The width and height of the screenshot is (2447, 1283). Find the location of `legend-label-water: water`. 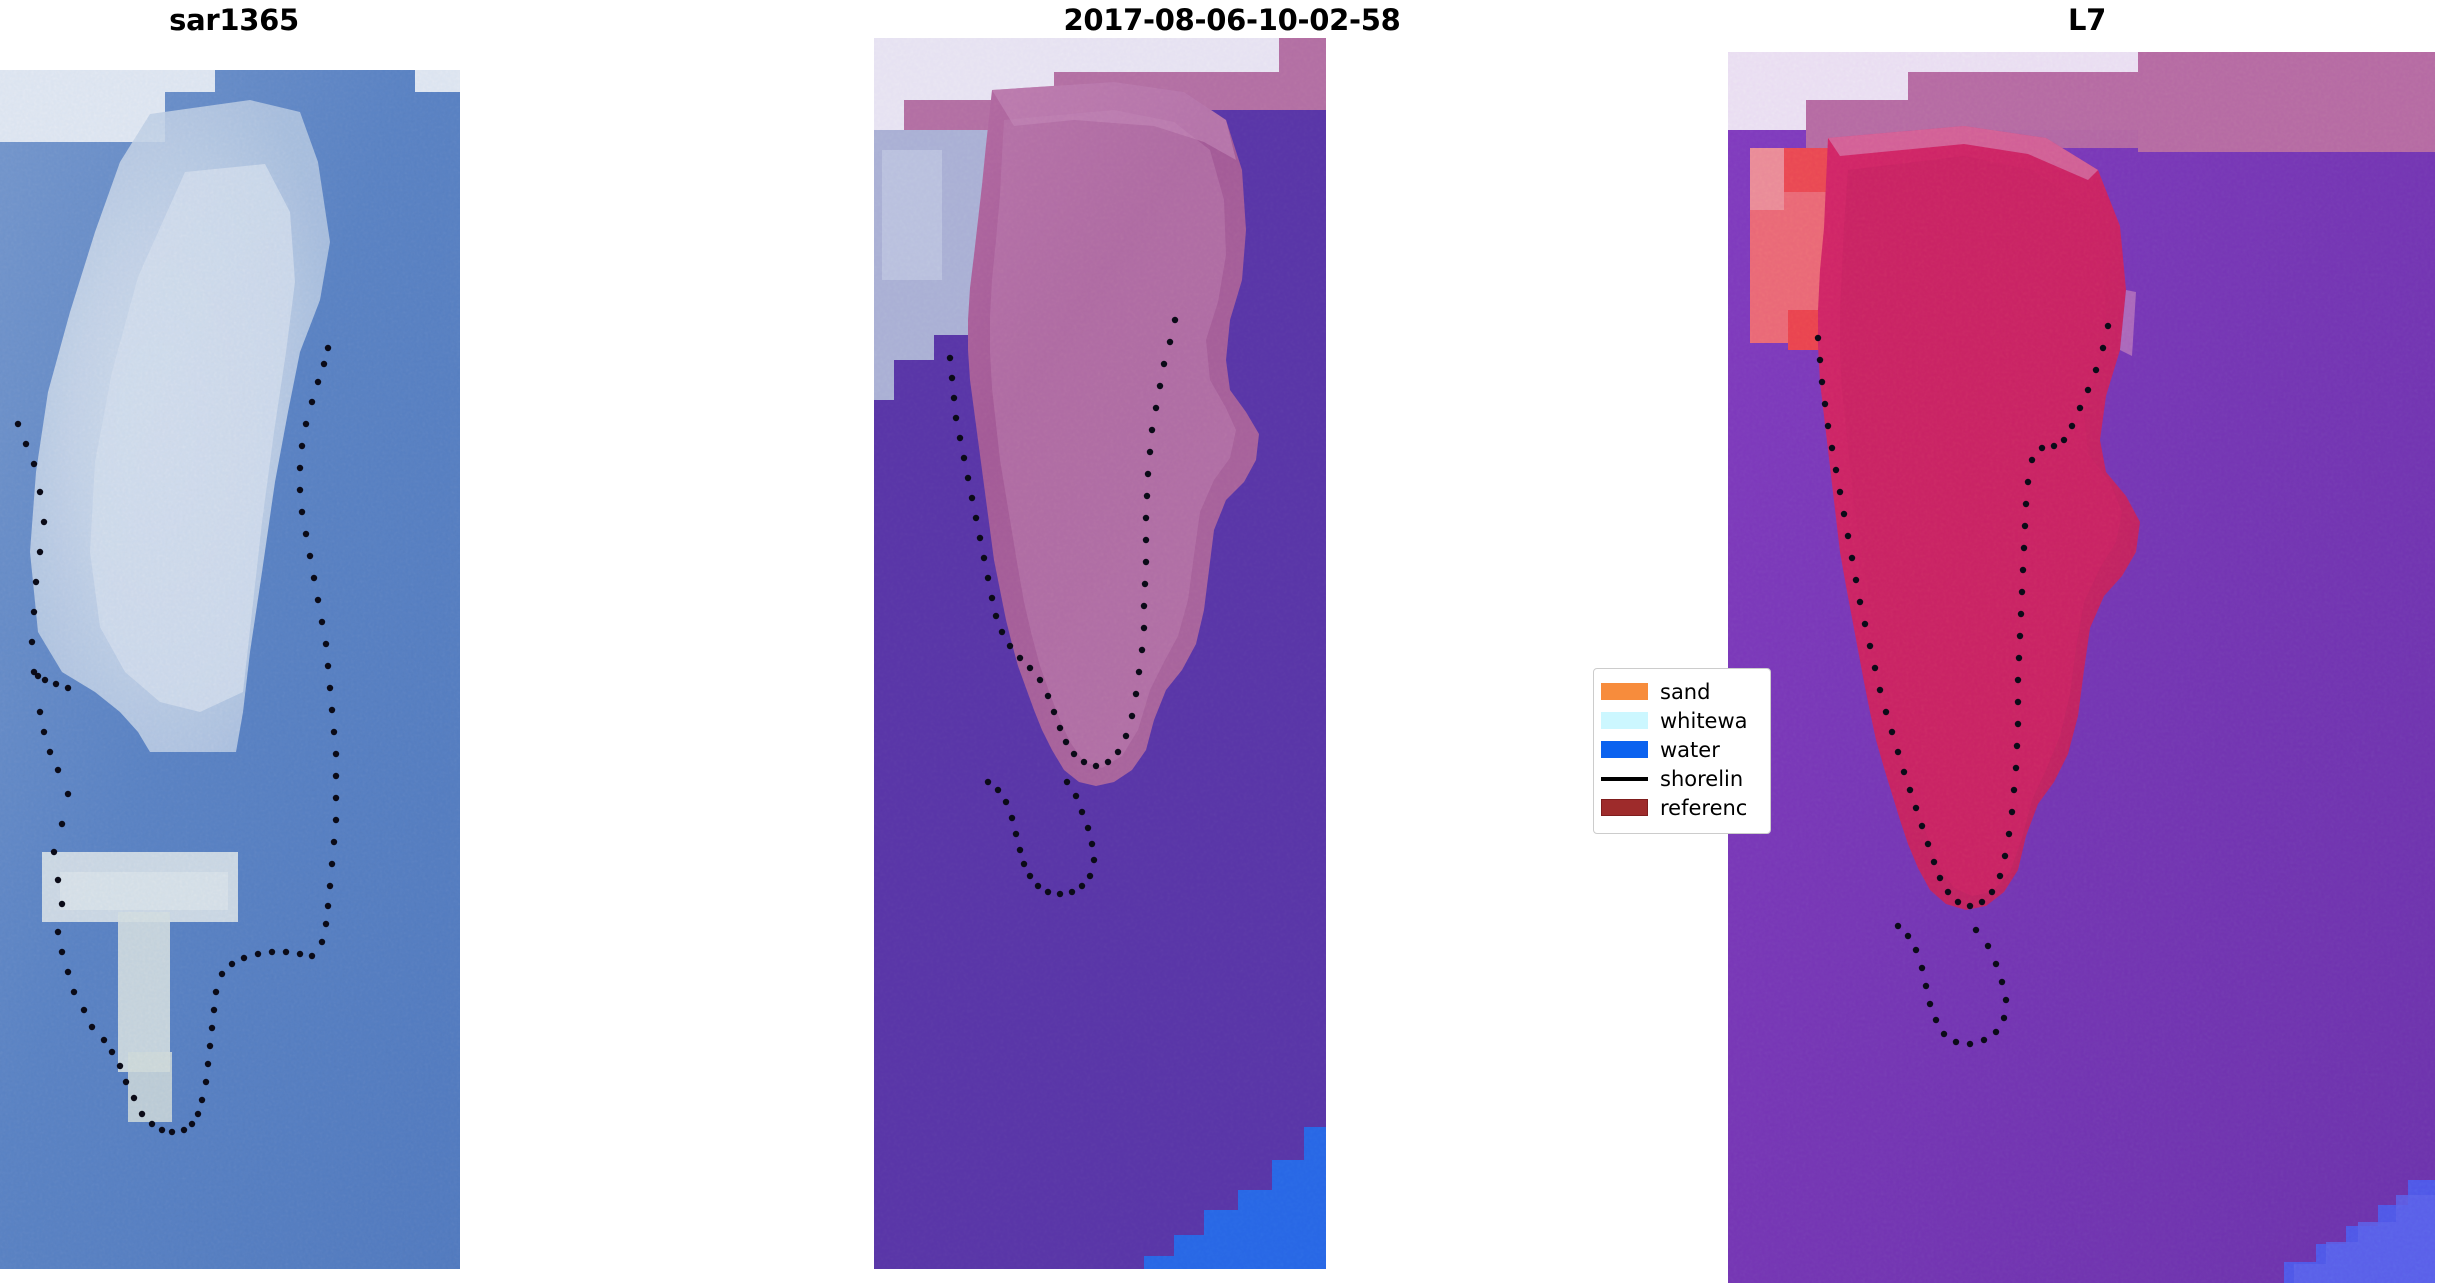

legend-label-water: water is located at coordinates (1690, 749).